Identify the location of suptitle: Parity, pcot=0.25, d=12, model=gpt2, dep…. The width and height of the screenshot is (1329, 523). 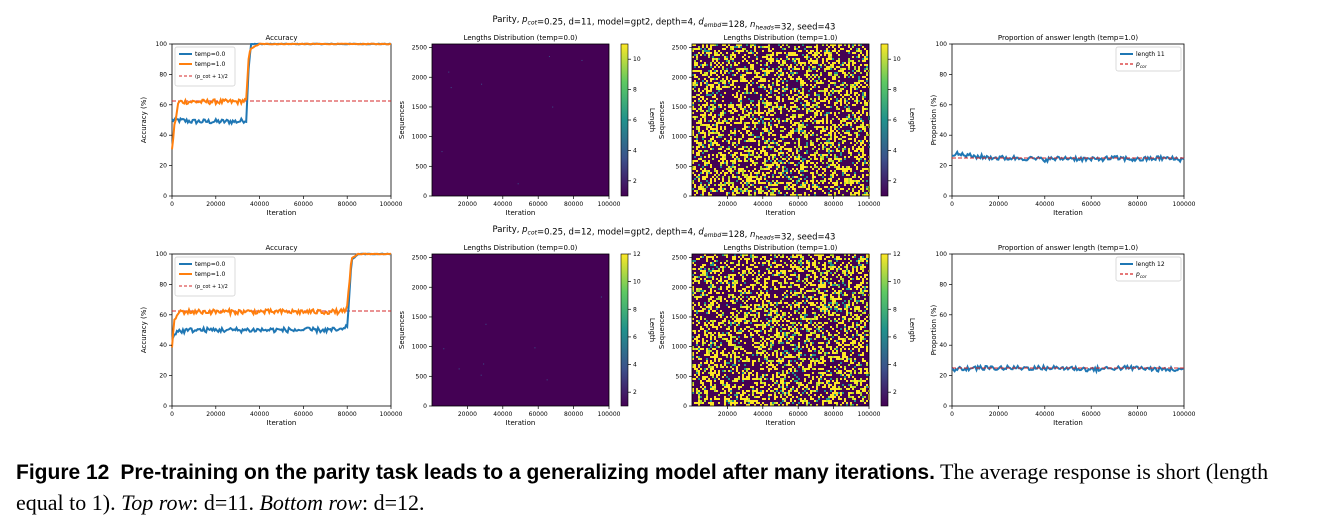
(664, 234).